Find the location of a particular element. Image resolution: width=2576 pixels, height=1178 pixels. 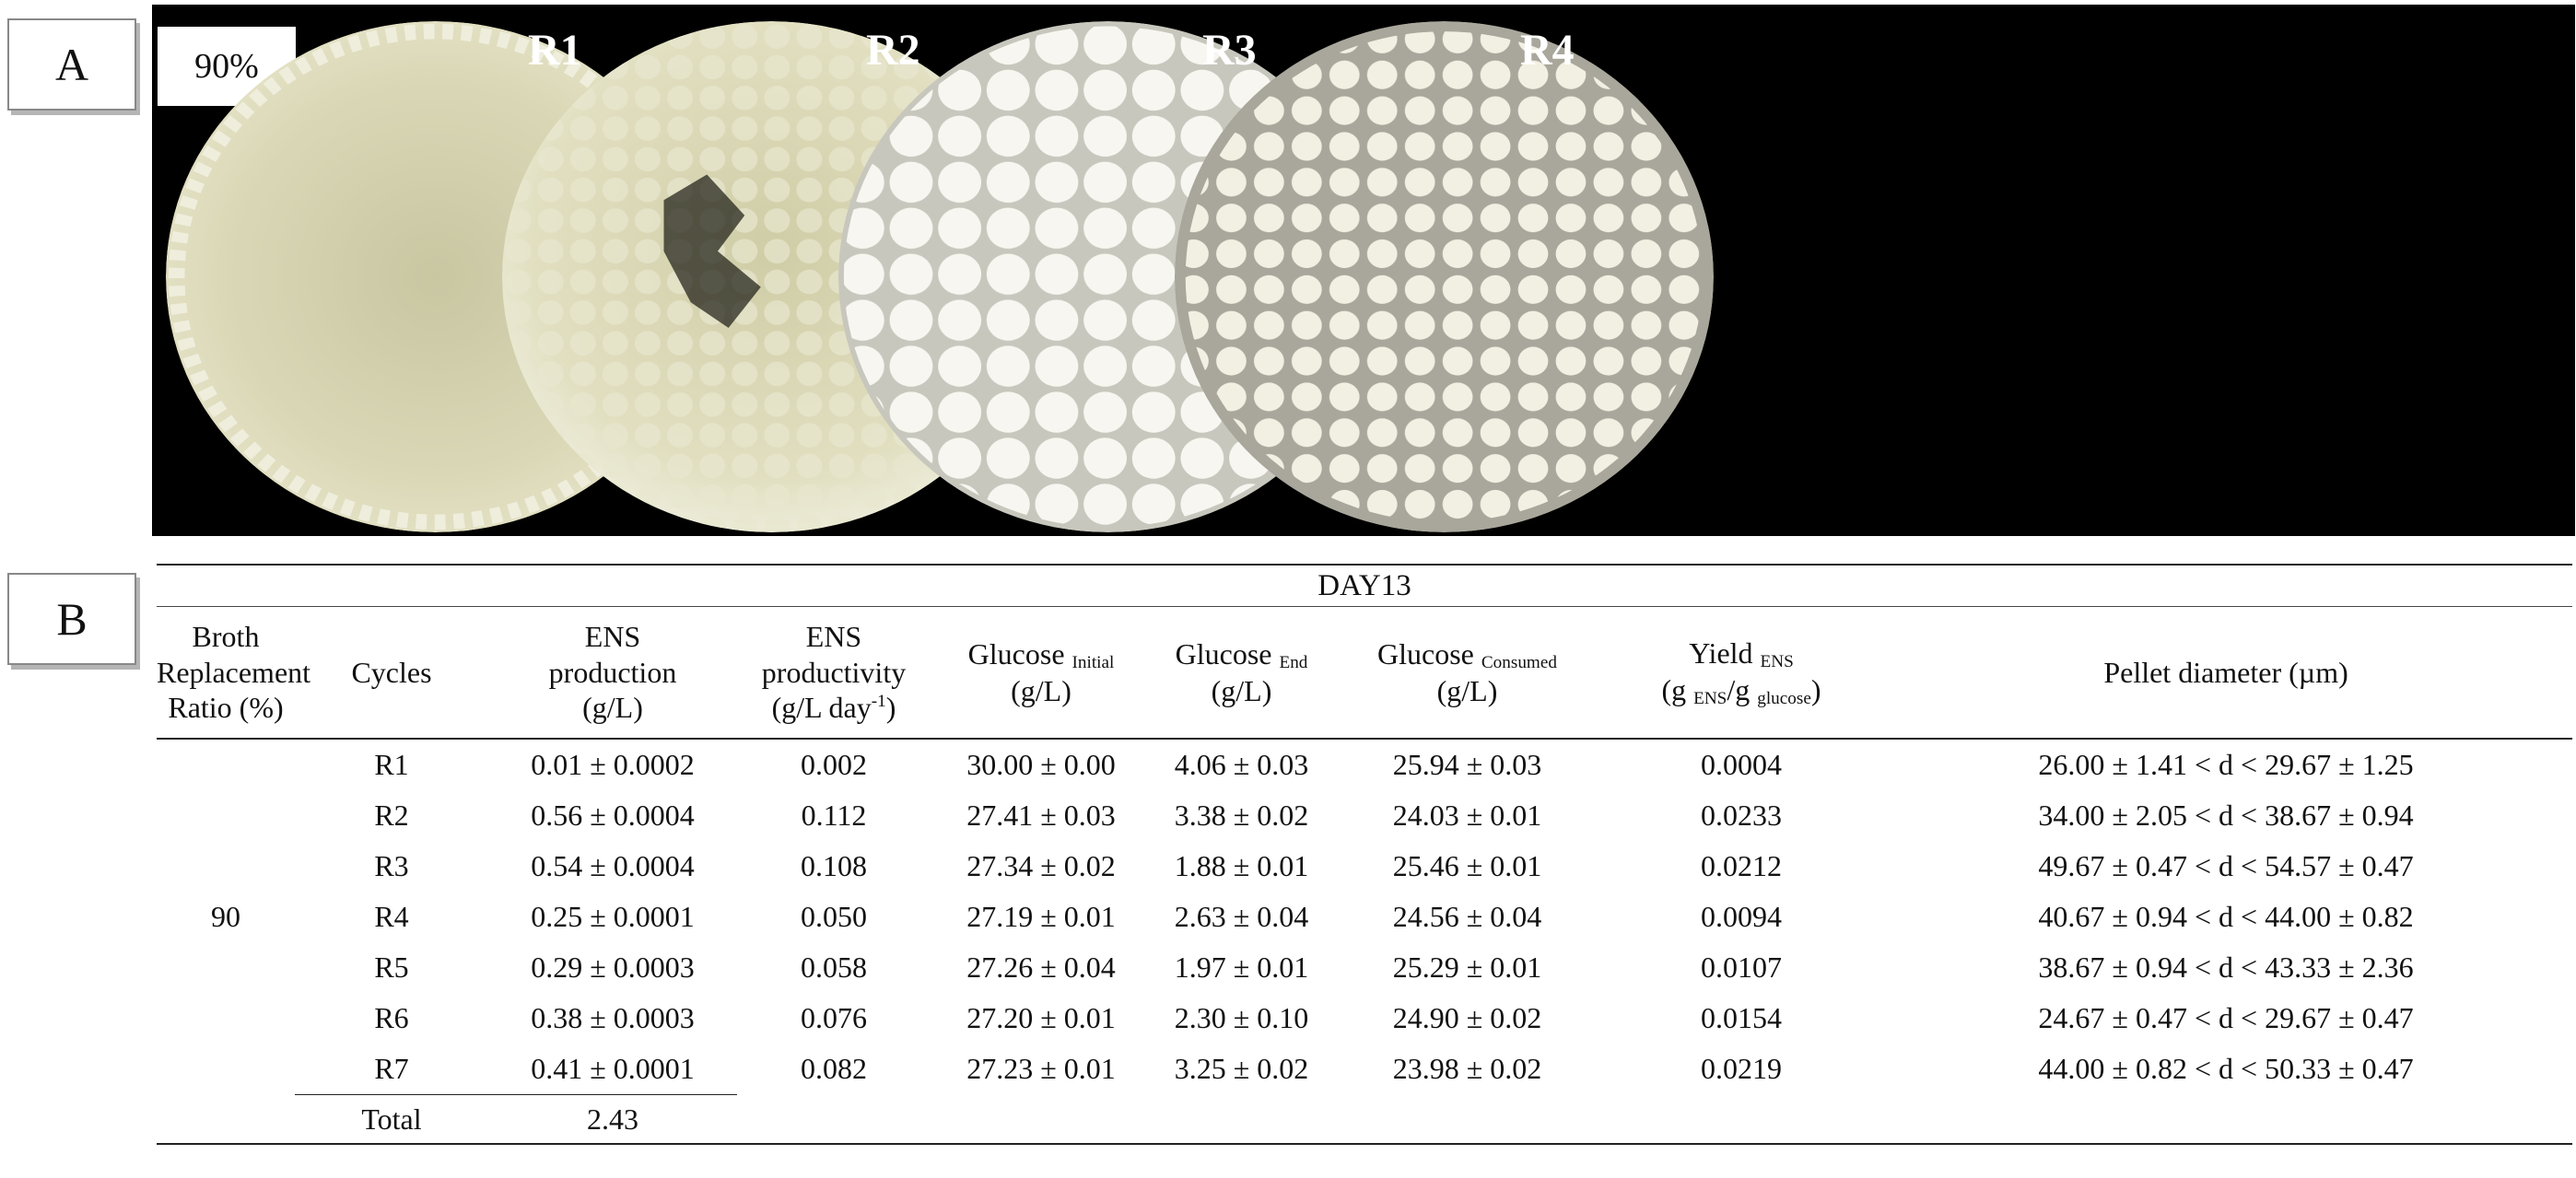

cell-productivity: 0.082 is located at coordinates (834, 1069).